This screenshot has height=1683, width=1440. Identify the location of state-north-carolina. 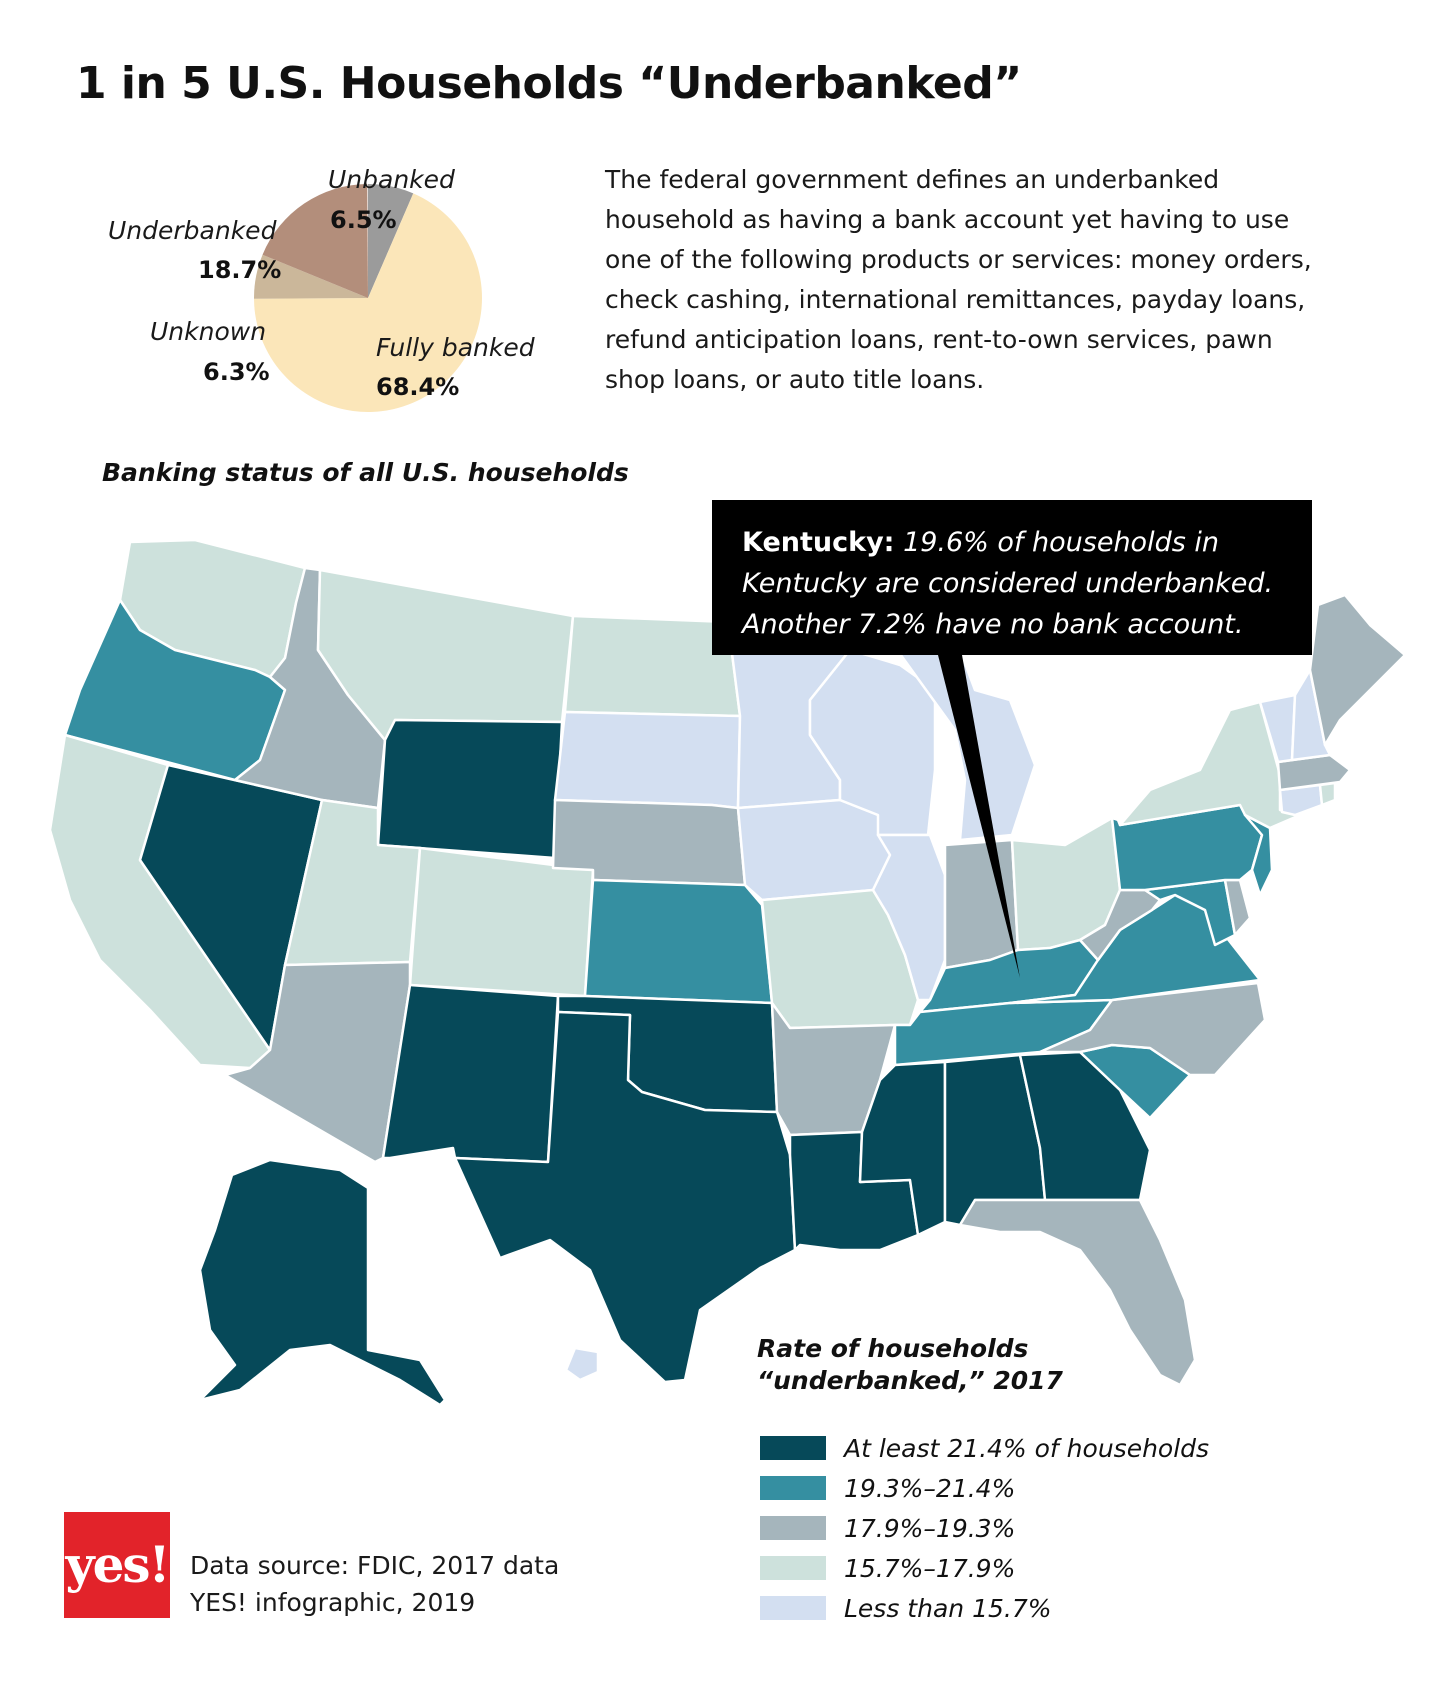
(1152, 1029).